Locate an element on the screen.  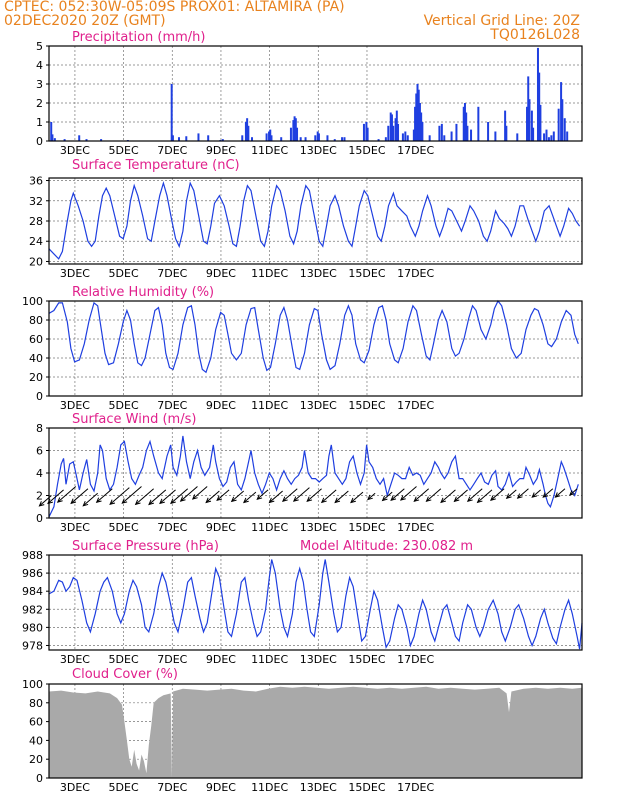
panel-title: Surface Pressure (hPa) is located at coordinates (145, 546).